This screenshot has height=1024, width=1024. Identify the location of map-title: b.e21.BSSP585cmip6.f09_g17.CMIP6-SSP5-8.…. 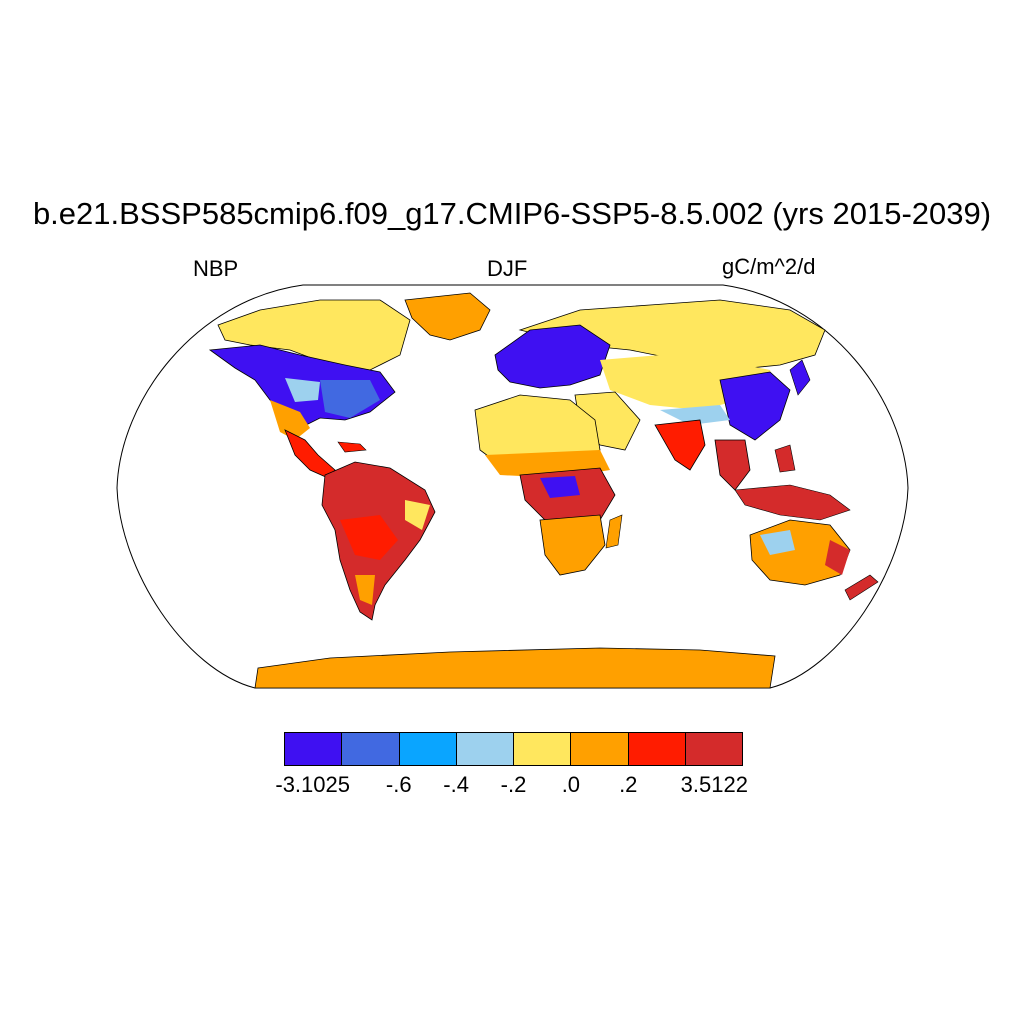
(512, 213).